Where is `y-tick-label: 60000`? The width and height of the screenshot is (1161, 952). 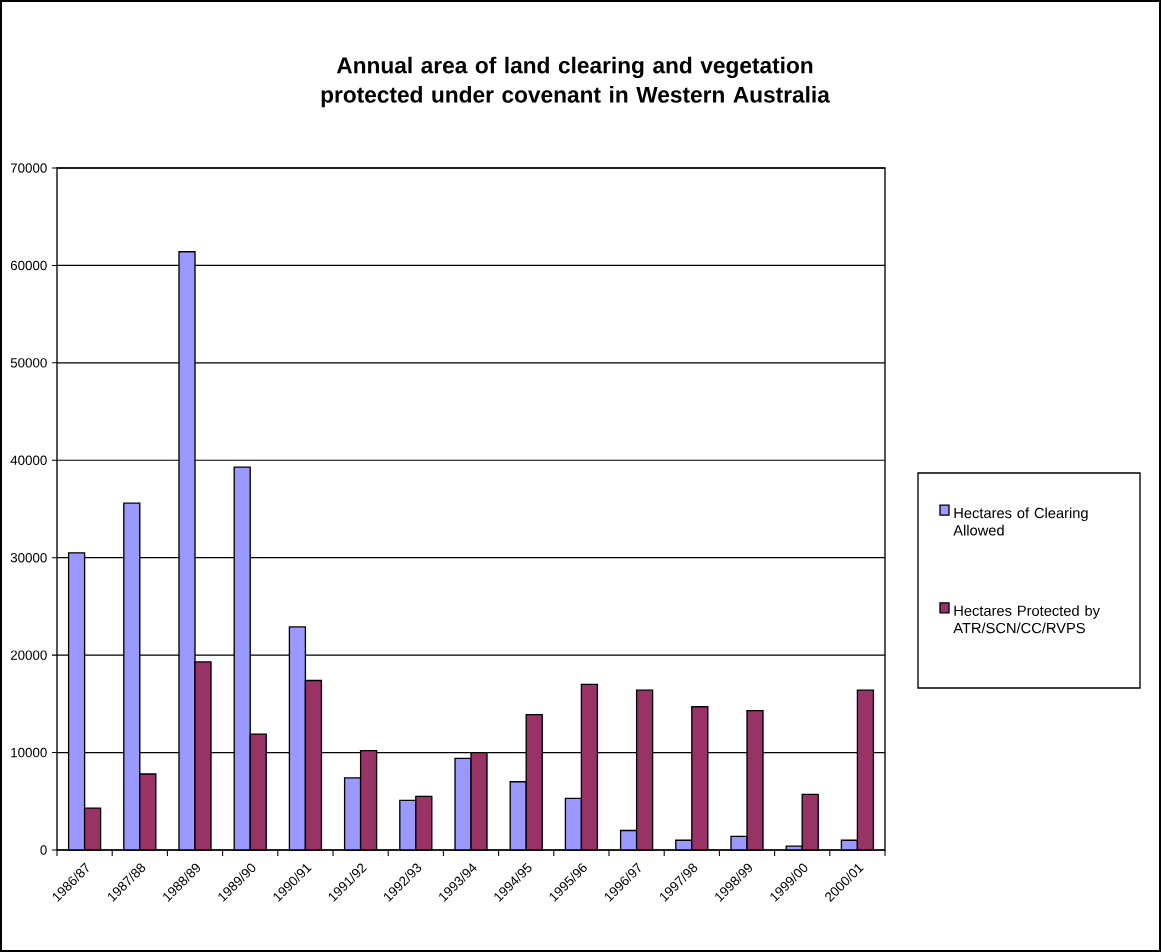
y-tick-label: 60000 is located at coordinates (28, 265).